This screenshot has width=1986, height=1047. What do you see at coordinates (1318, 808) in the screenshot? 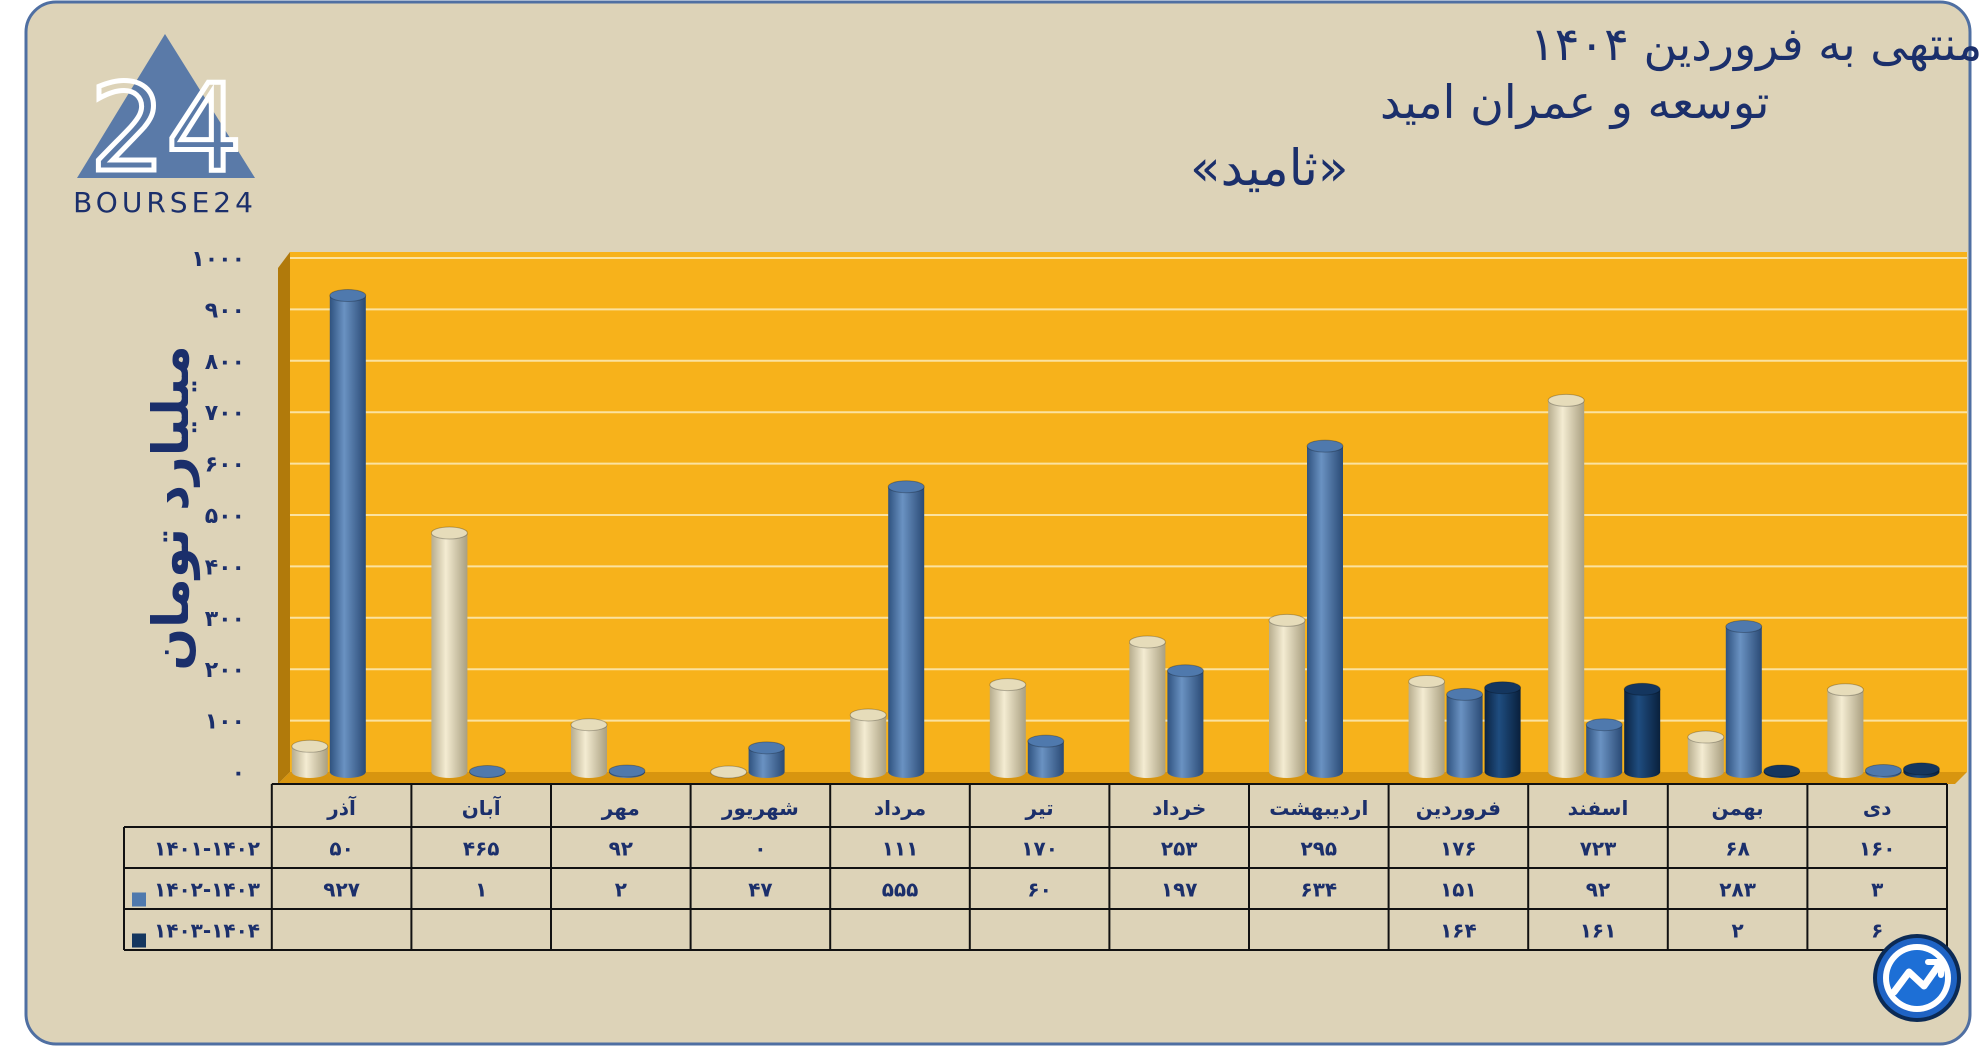
I see `x-tick-label: اردیبهشت` at bounding box center [1318, 808].